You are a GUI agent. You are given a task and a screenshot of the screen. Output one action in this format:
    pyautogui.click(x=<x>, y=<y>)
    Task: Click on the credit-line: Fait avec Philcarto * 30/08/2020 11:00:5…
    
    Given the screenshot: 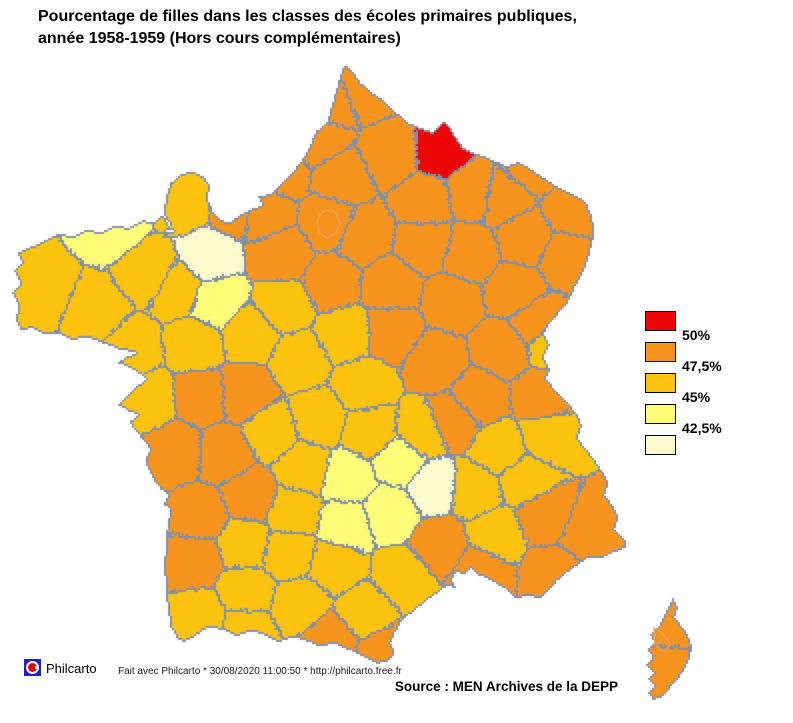 What is the action you would take?
    pyautogui.click(x=260, y=671)
    